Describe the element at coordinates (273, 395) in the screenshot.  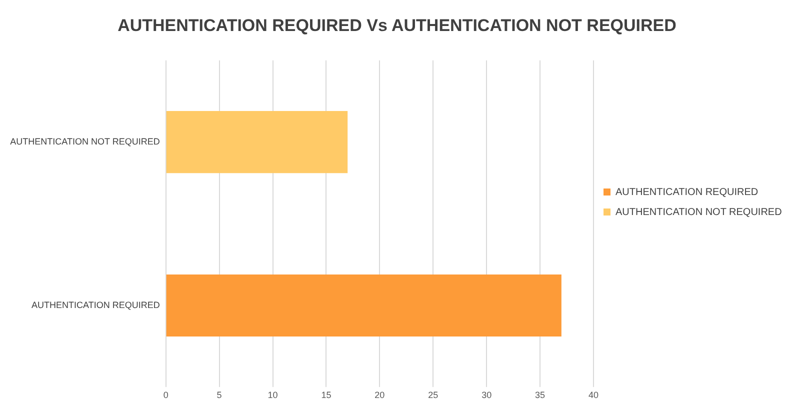
I see `x-tick-label: 10` at that location.